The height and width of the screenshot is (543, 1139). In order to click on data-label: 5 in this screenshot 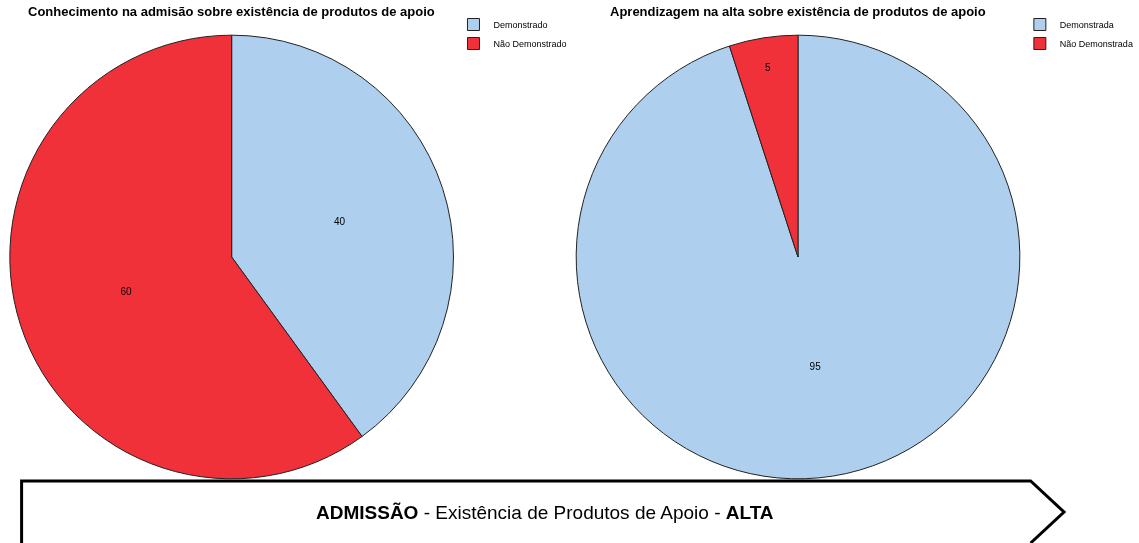, I will do `click(768, 68)`.